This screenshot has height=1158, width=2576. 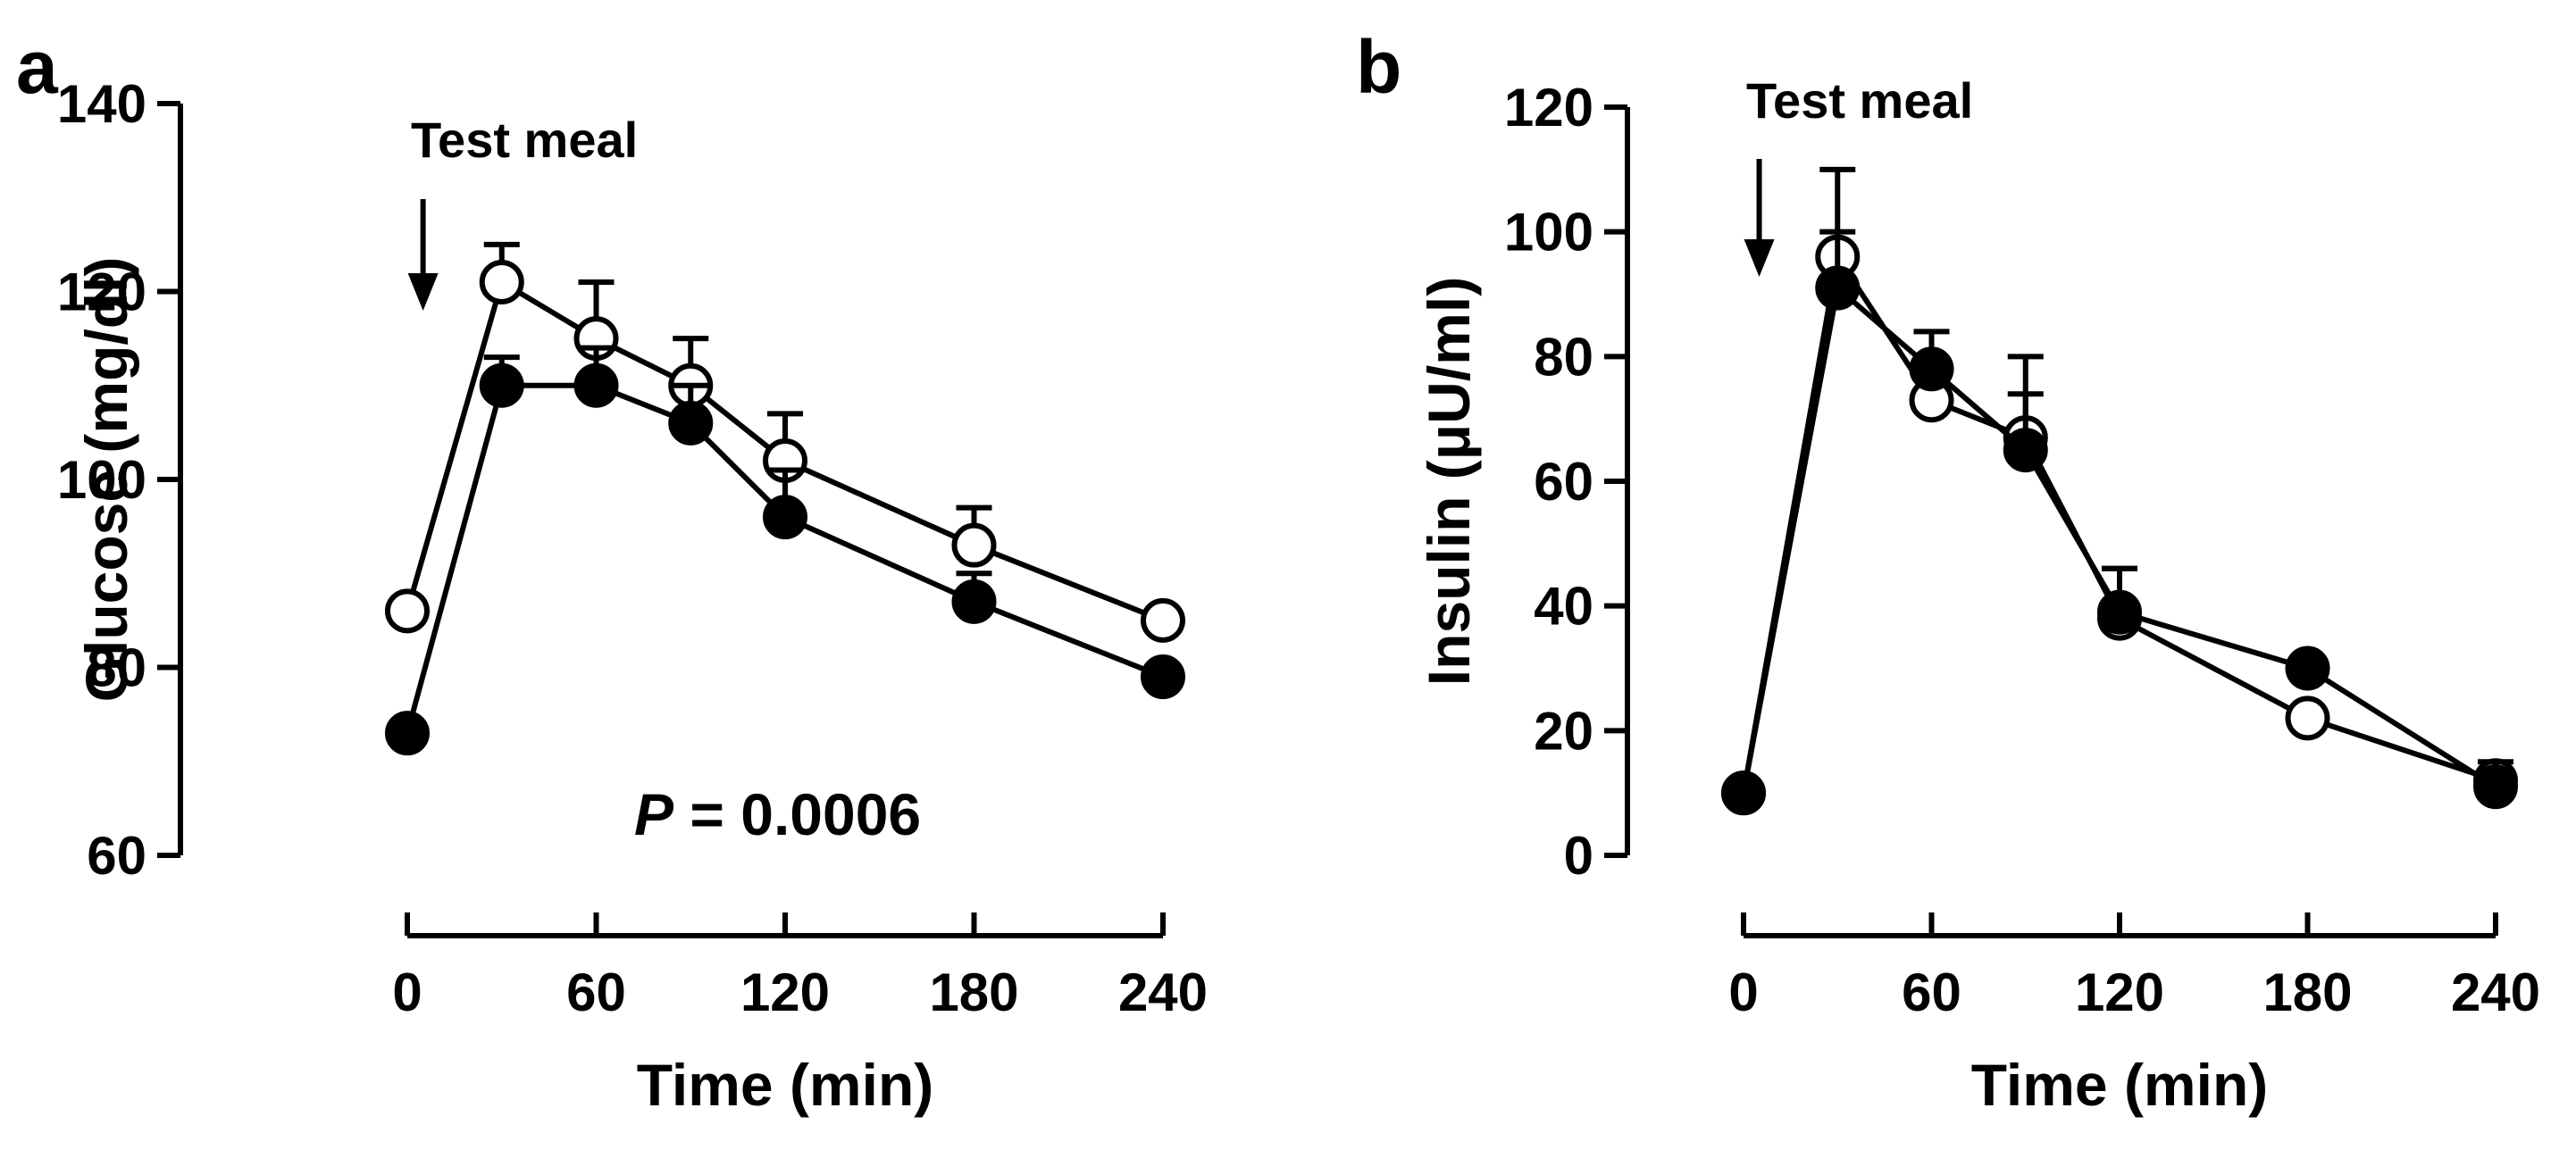 What do you see at coordinates (1579, 856) in the screenshot?
I see `y-tick-label: 0` at bounding box center [1579, 856].